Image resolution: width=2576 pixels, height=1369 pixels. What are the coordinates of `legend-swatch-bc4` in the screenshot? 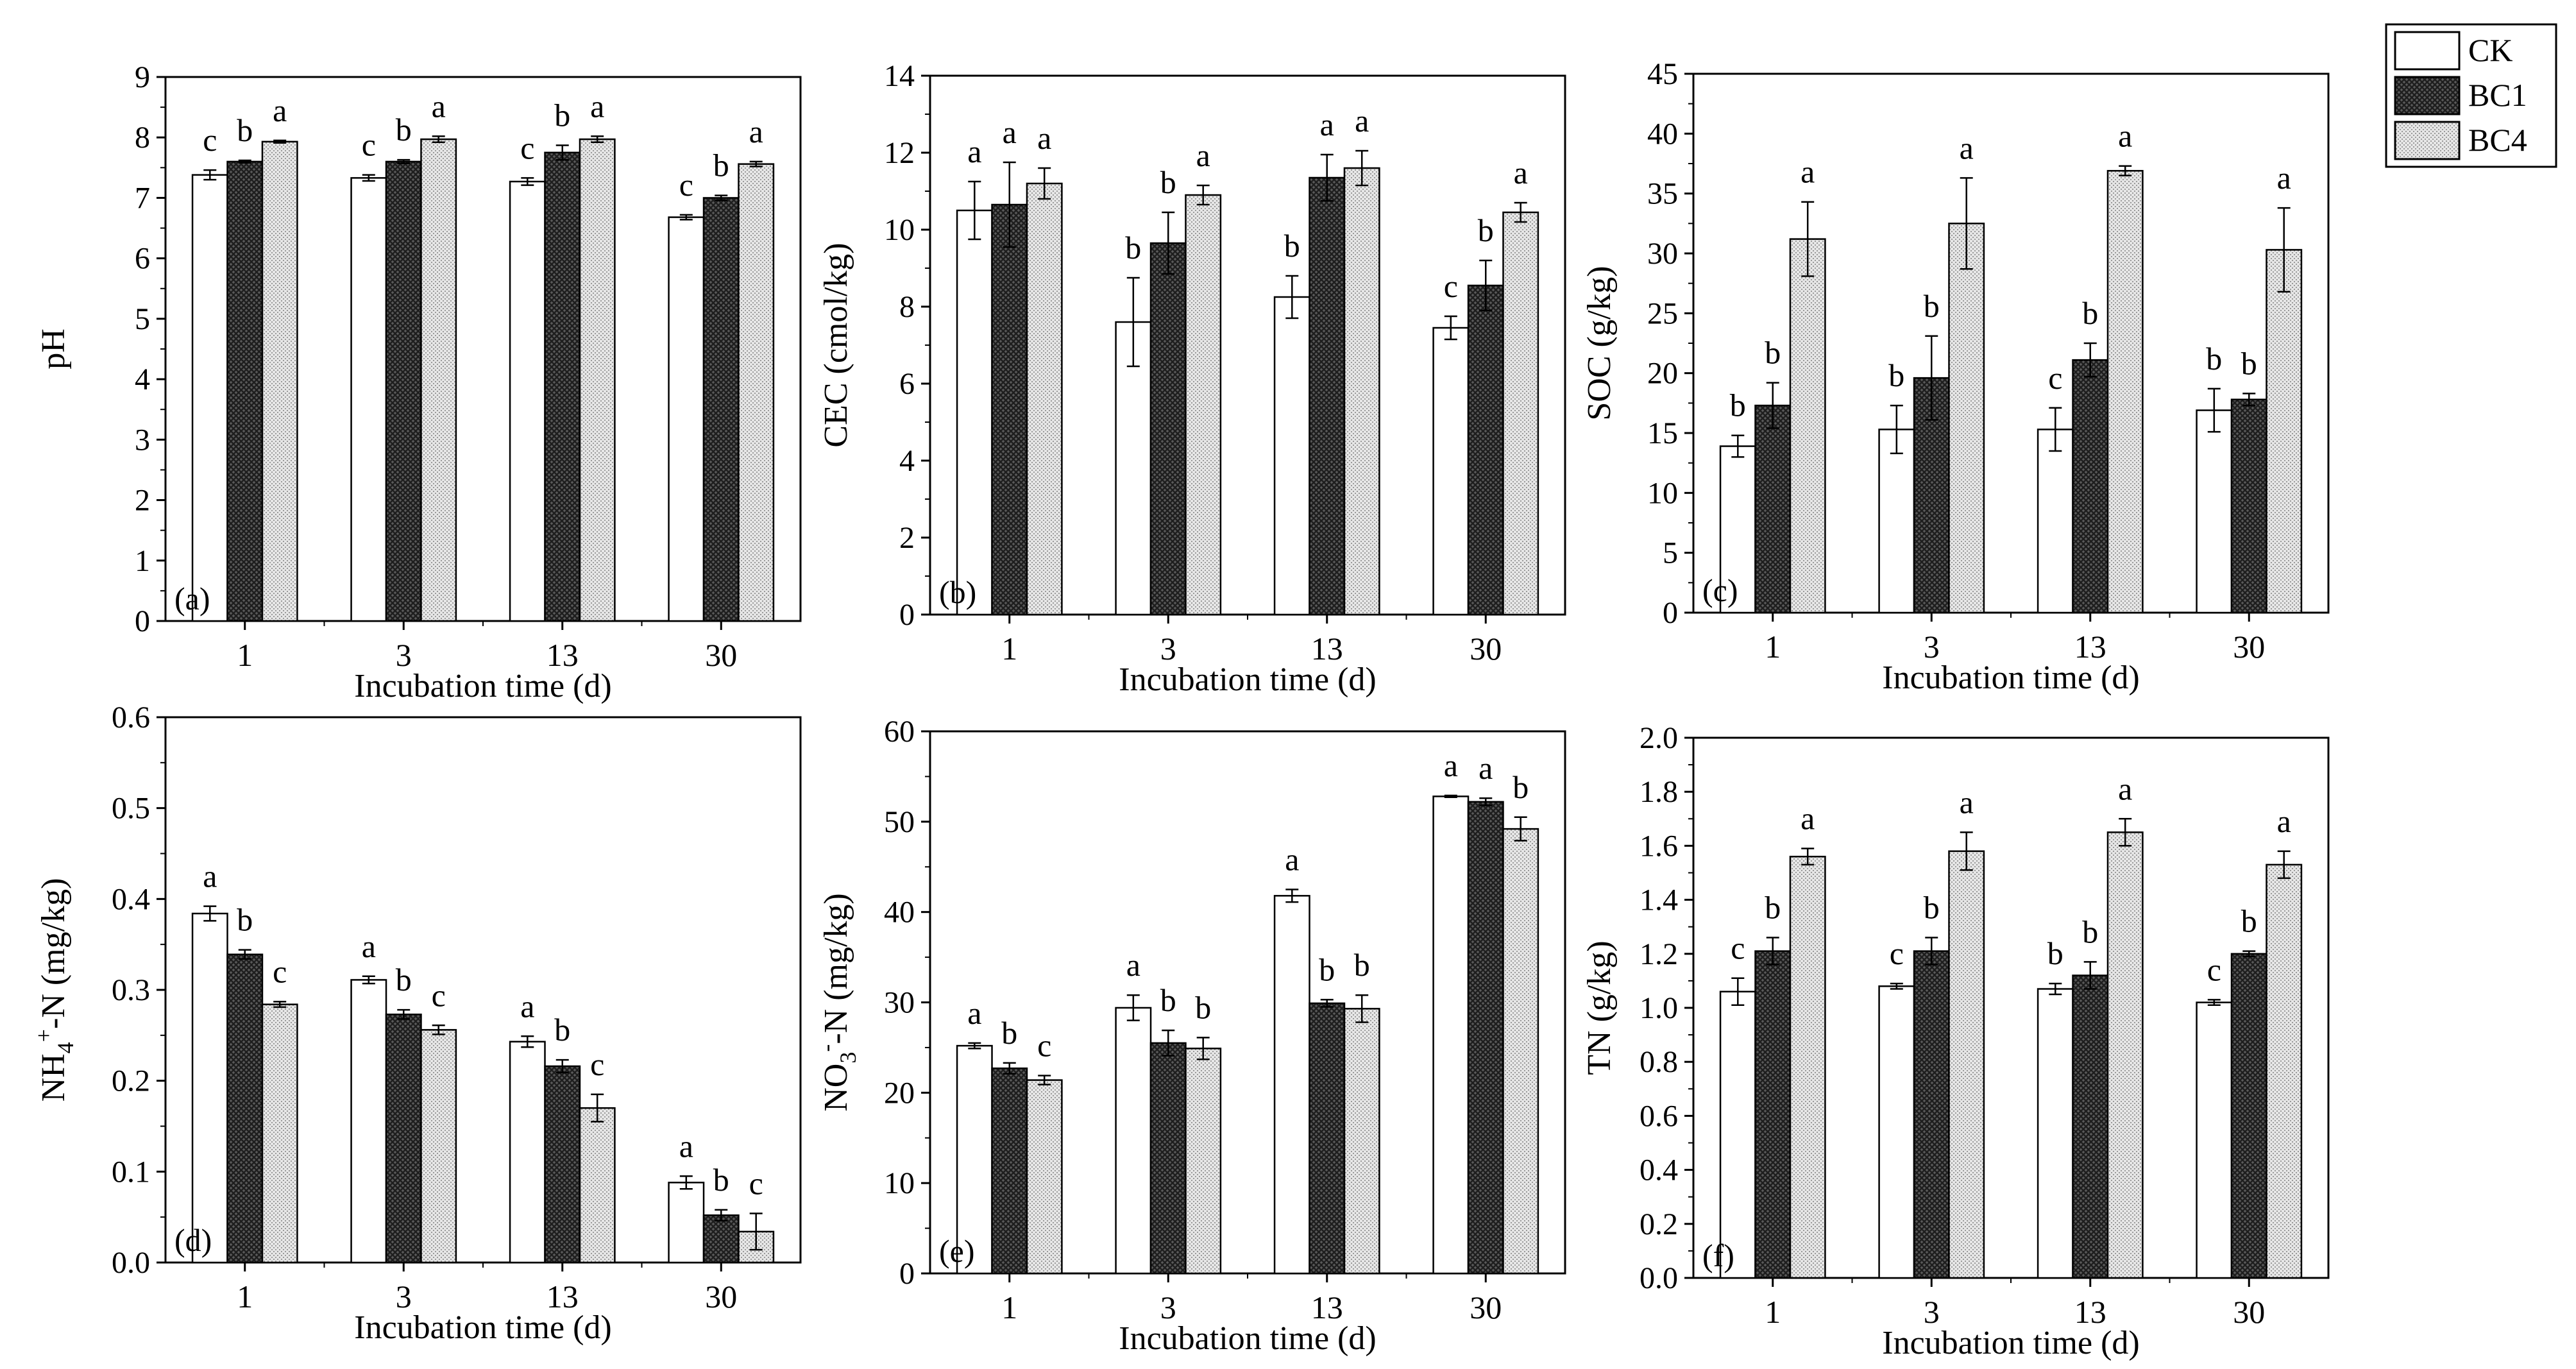 It's located at (2427, 140).